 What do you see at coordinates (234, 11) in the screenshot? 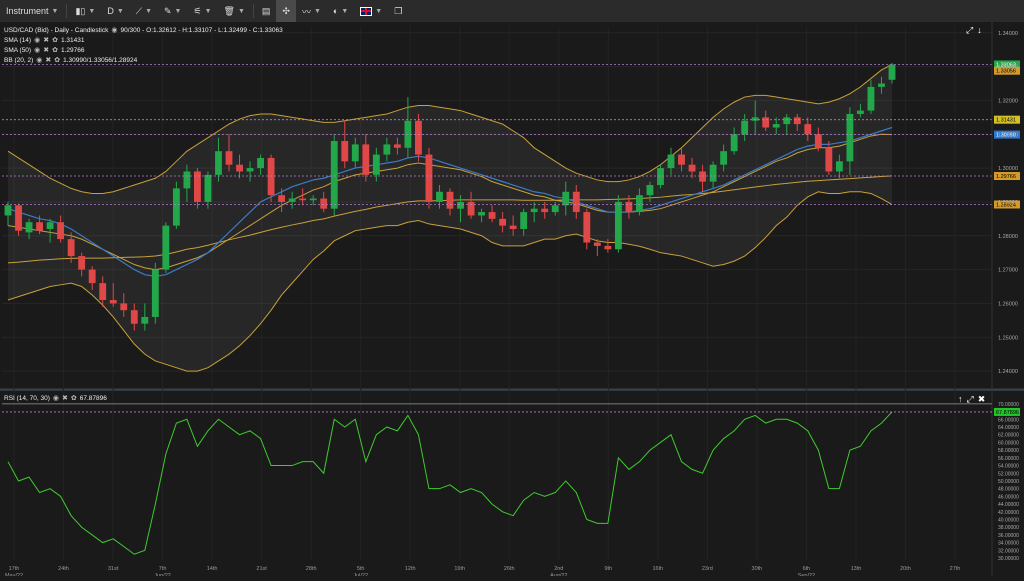
I see `delete-tool-button: 🗑 ▼` at bounding box center [234, 11].